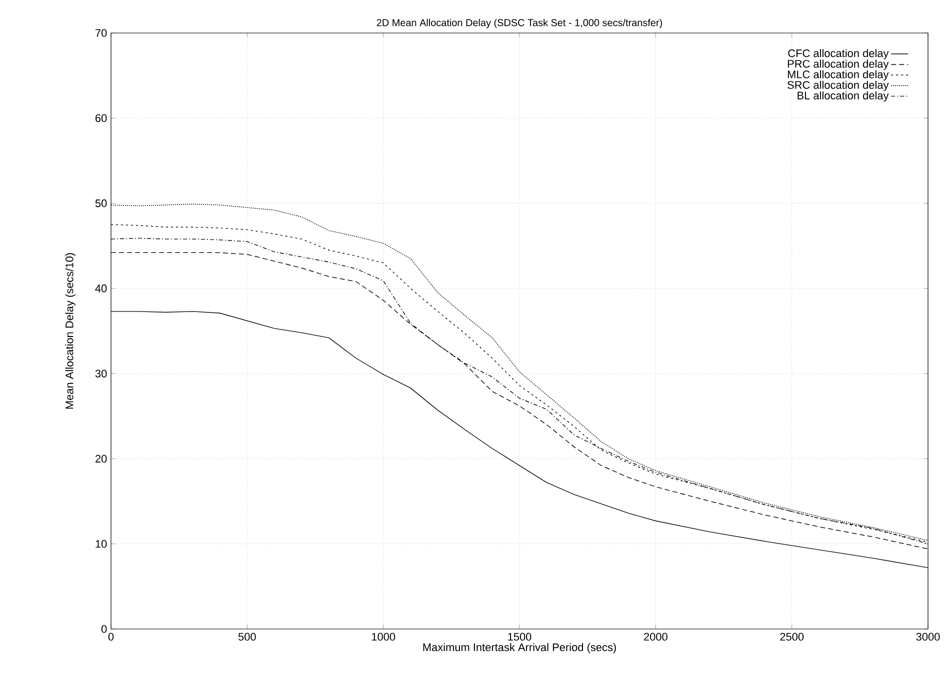  What do you see at coordinates (247, 636) in the screenshot?
I see `x-tick-label: 500` at bounding box center [247, 636].